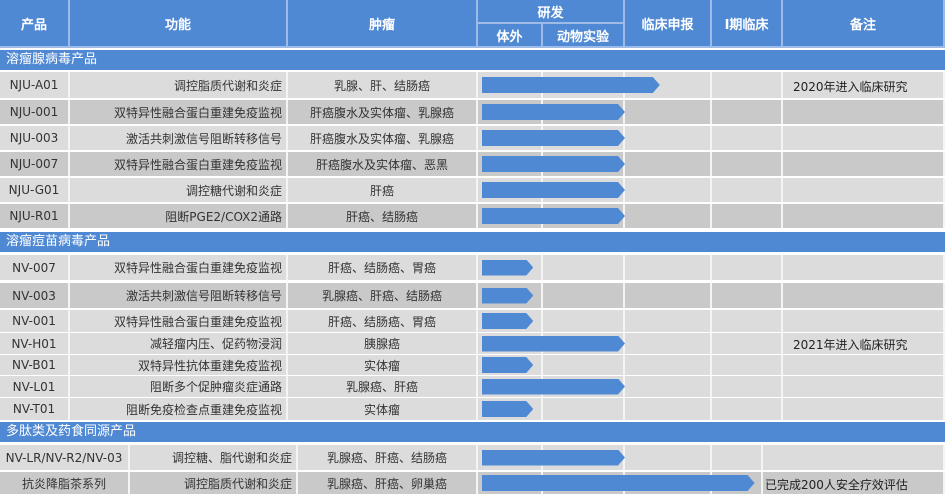 This screenshot has height=494, width=945. What do you see at coordinates (179, 190) in the screenshot?
I see `function-cell: 调控糖代谢和炎症` at bounding box center [179, 190].